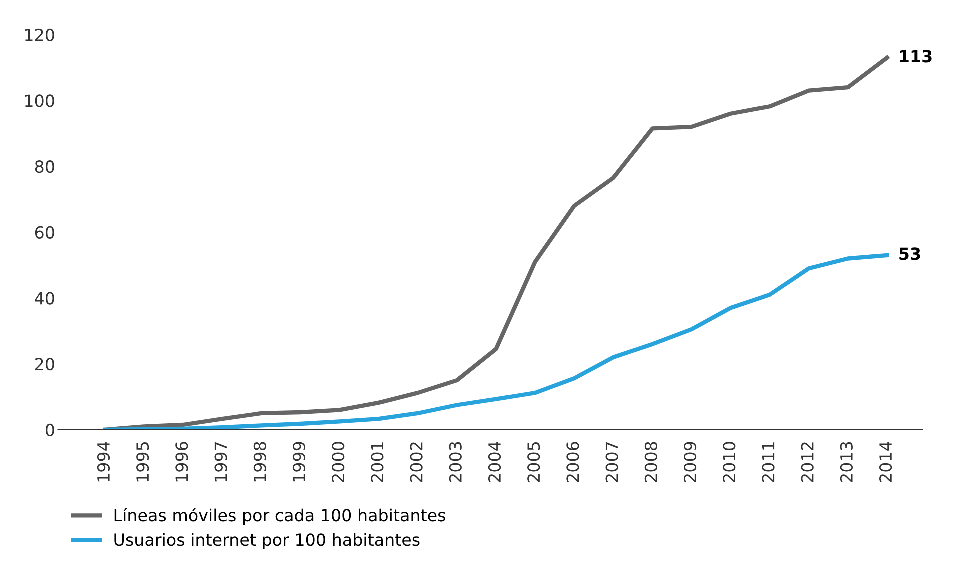 The image size is (971, 581). What do you see at coordinates (221, 462) in the screenshot?
I see `x-tick-label: 1997` at bounding box center [221, 462].